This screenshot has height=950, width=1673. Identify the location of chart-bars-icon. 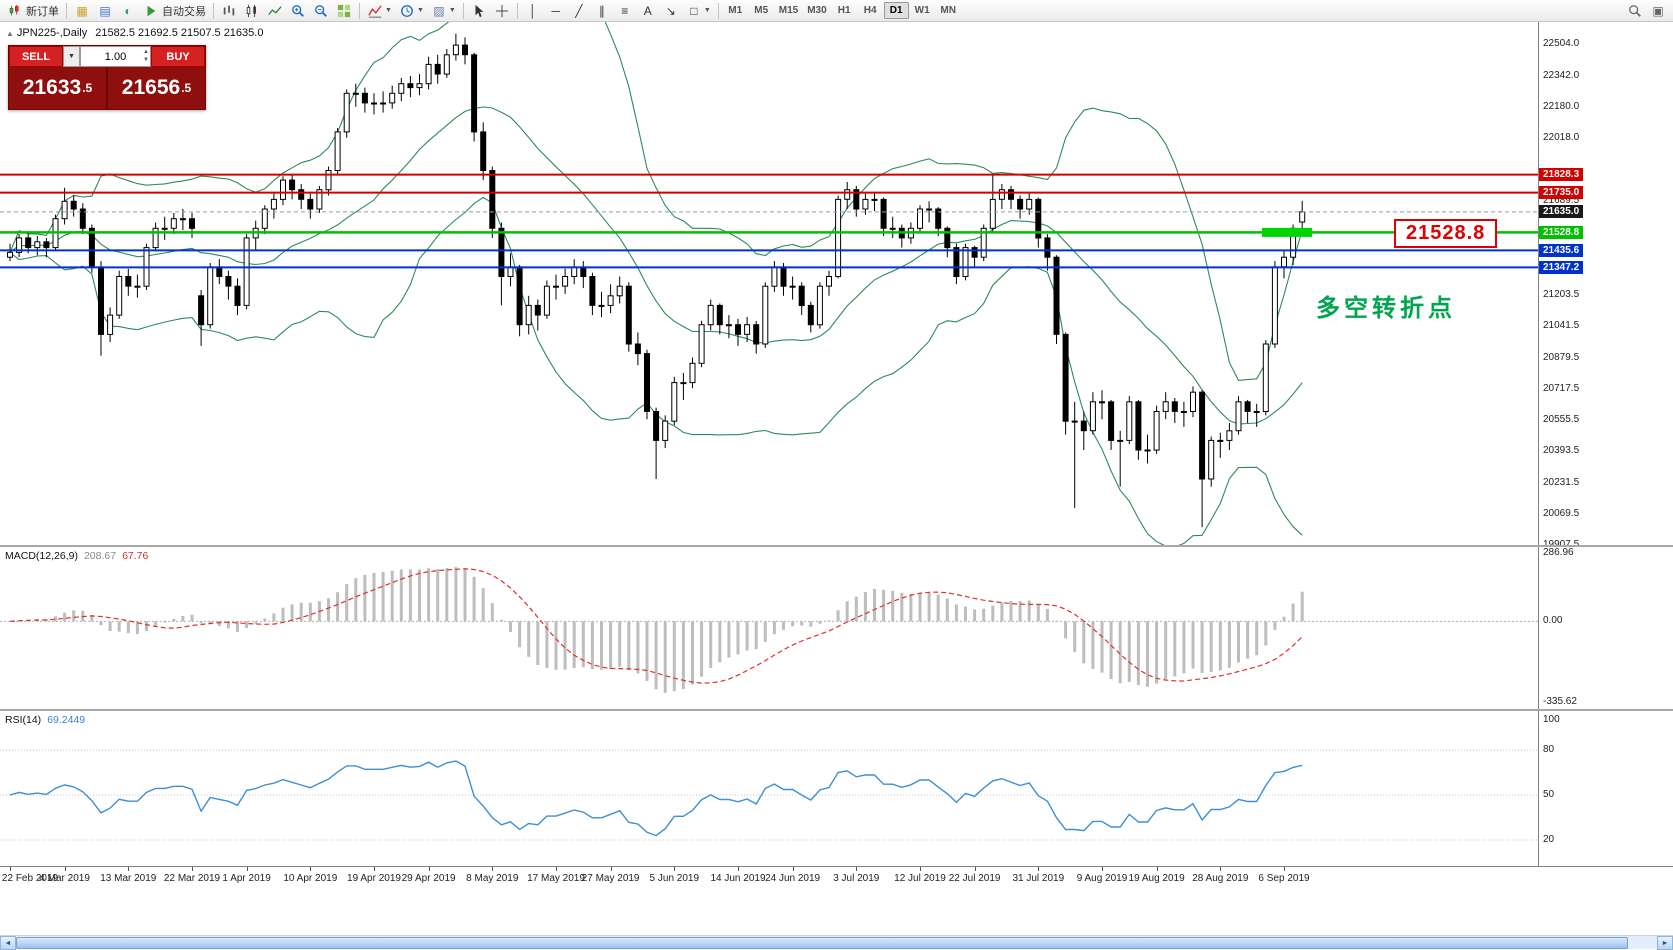
(229, 11).